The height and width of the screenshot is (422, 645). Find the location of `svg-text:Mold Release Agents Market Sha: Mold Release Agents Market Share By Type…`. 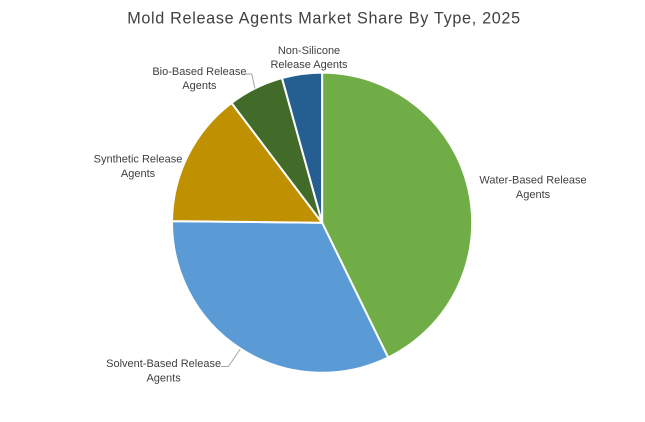

svg-text:Mold Release Agents Market Sha: Mold Release Agents Market Share By Type… is located at coordinates (324, 19).